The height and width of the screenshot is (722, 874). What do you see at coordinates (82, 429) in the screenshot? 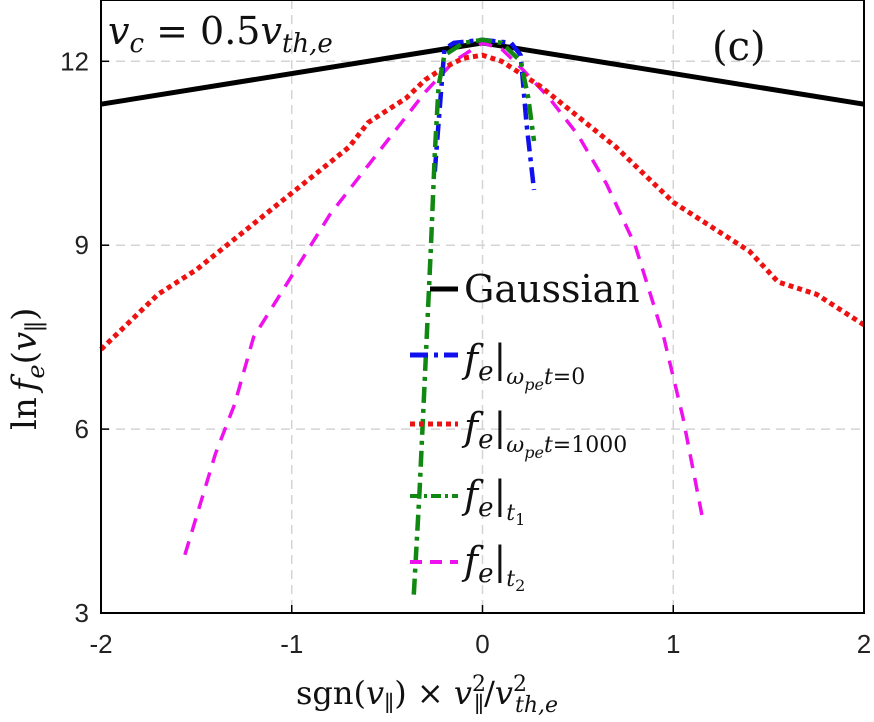
I see `y-tick-label: 6` at bounding box center [82, 429].